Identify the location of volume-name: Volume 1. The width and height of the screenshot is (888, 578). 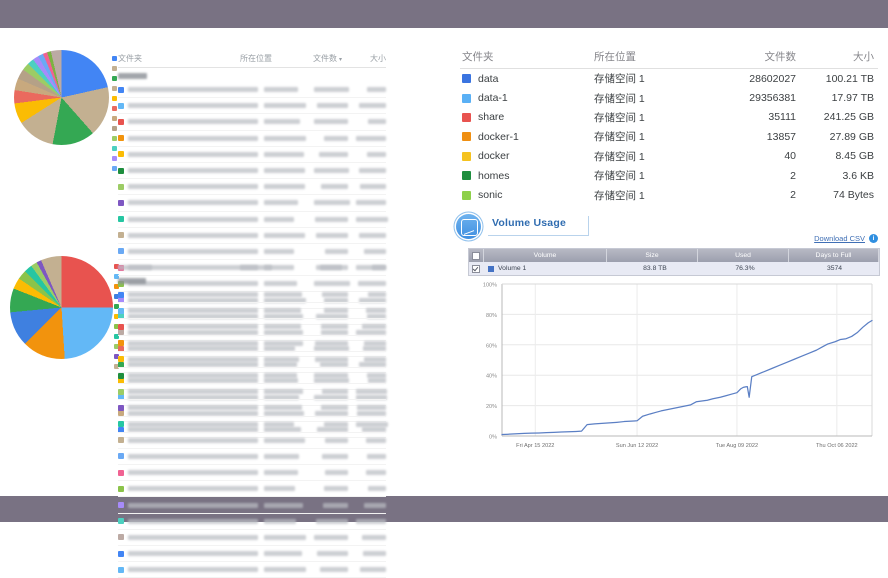
(512, 268).